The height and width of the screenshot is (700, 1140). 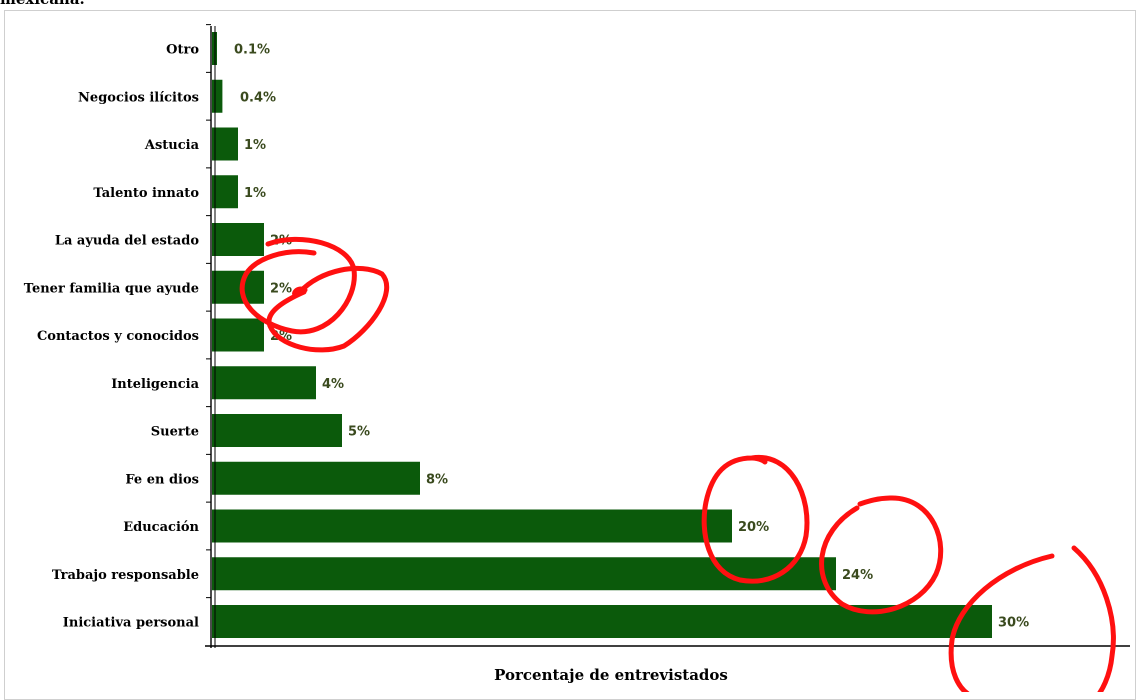 I want to click on category-label: Suerte, so click(x=175, y=432).